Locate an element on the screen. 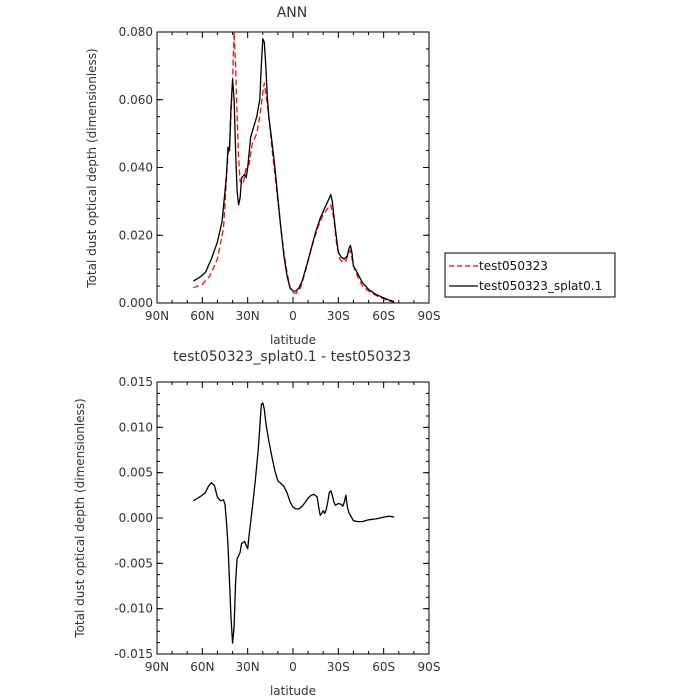  bottom-y-tick-label: -0.015 is located at coordinates (133, 654).